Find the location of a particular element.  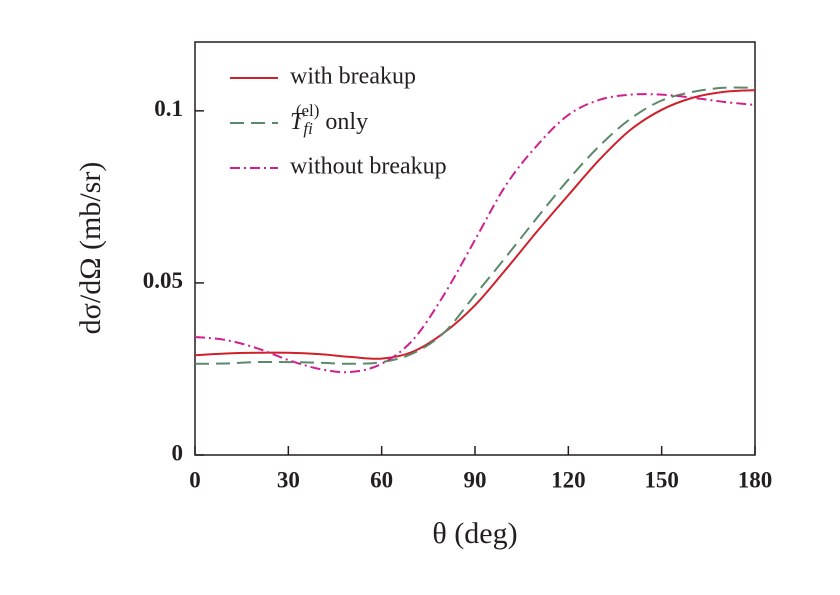

x-tick-label: 0 is located at coordinates (195, 479).